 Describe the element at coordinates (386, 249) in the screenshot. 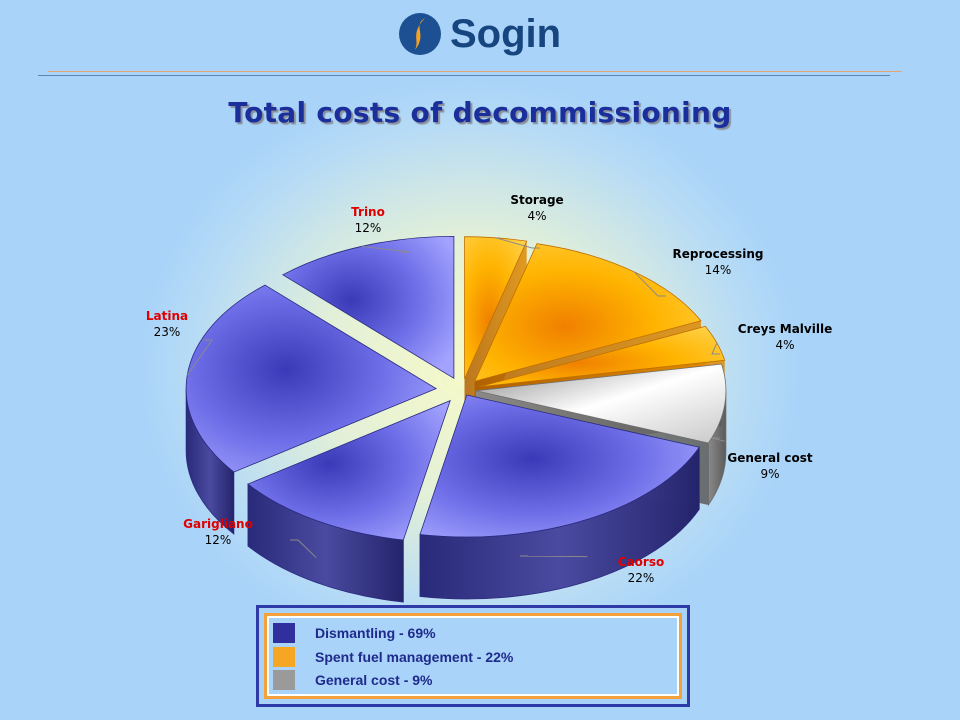

I see `leader-line-trino` at that location.